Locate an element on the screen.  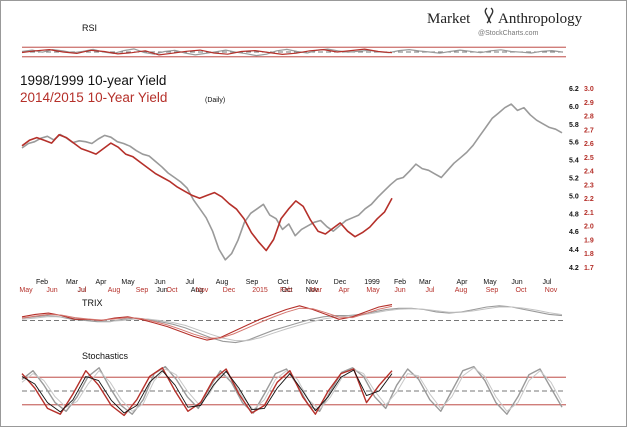
rsi-panel: RSI is located at coordinates (293, 40).